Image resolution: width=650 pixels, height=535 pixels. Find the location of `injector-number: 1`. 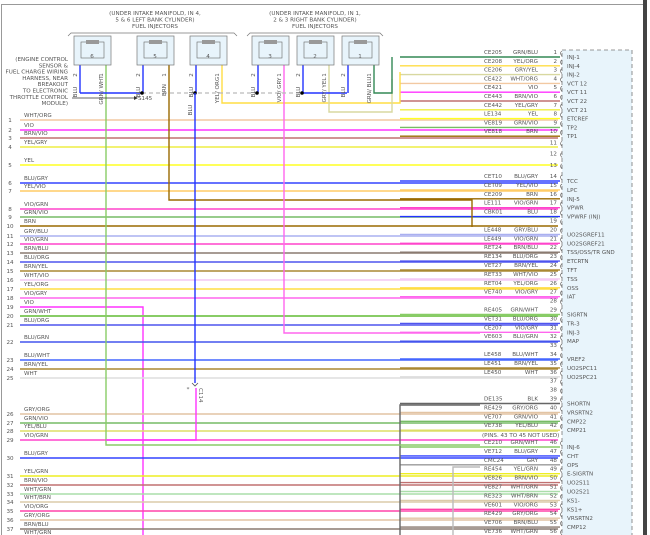

injector-number: 1 is located at coordinates (360, 57).